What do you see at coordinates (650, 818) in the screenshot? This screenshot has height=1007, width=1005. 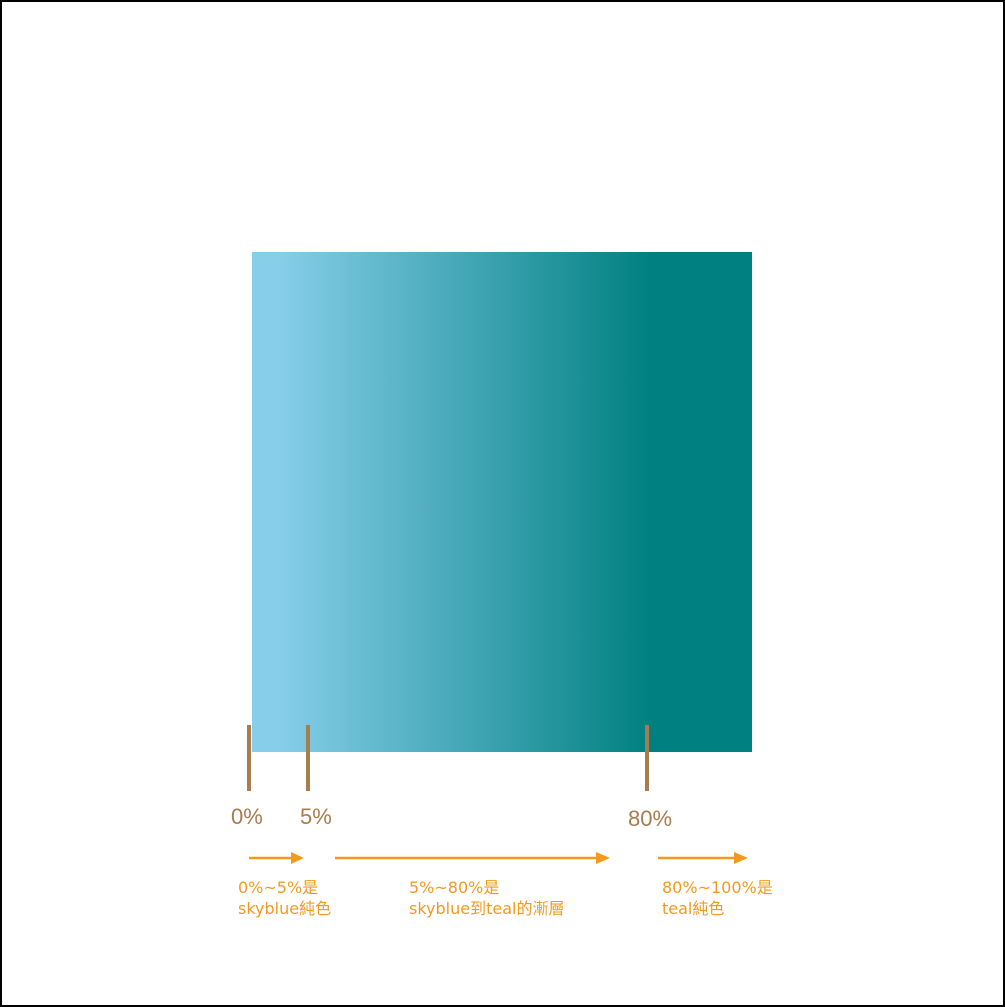 I see `stop-label-80: 80%` at bounding box center [650, 818].